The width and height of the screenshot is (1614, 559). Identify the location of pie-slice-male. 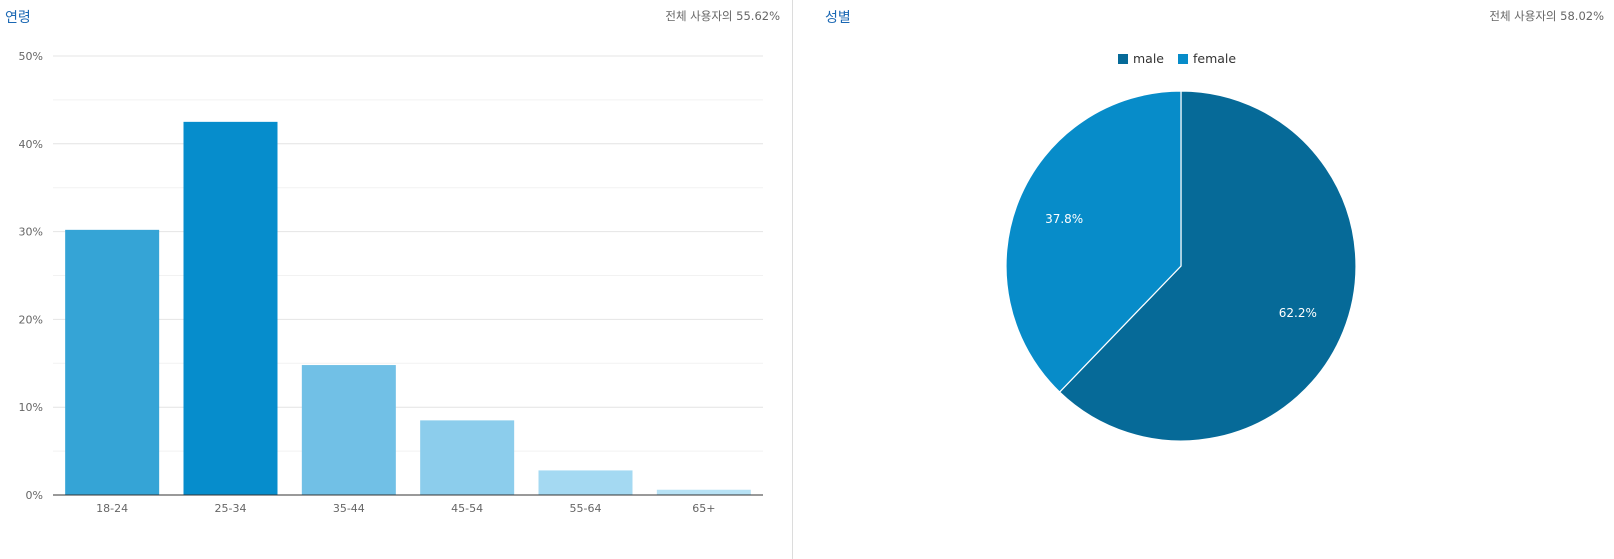
(1207, 266).